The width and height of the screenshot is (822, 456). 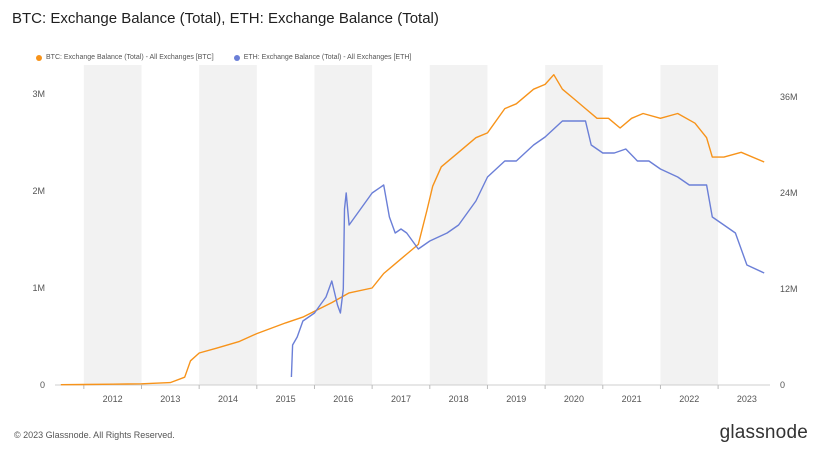 I want to click on y-right-tick-label: 36M, so click(x=789, y=97).